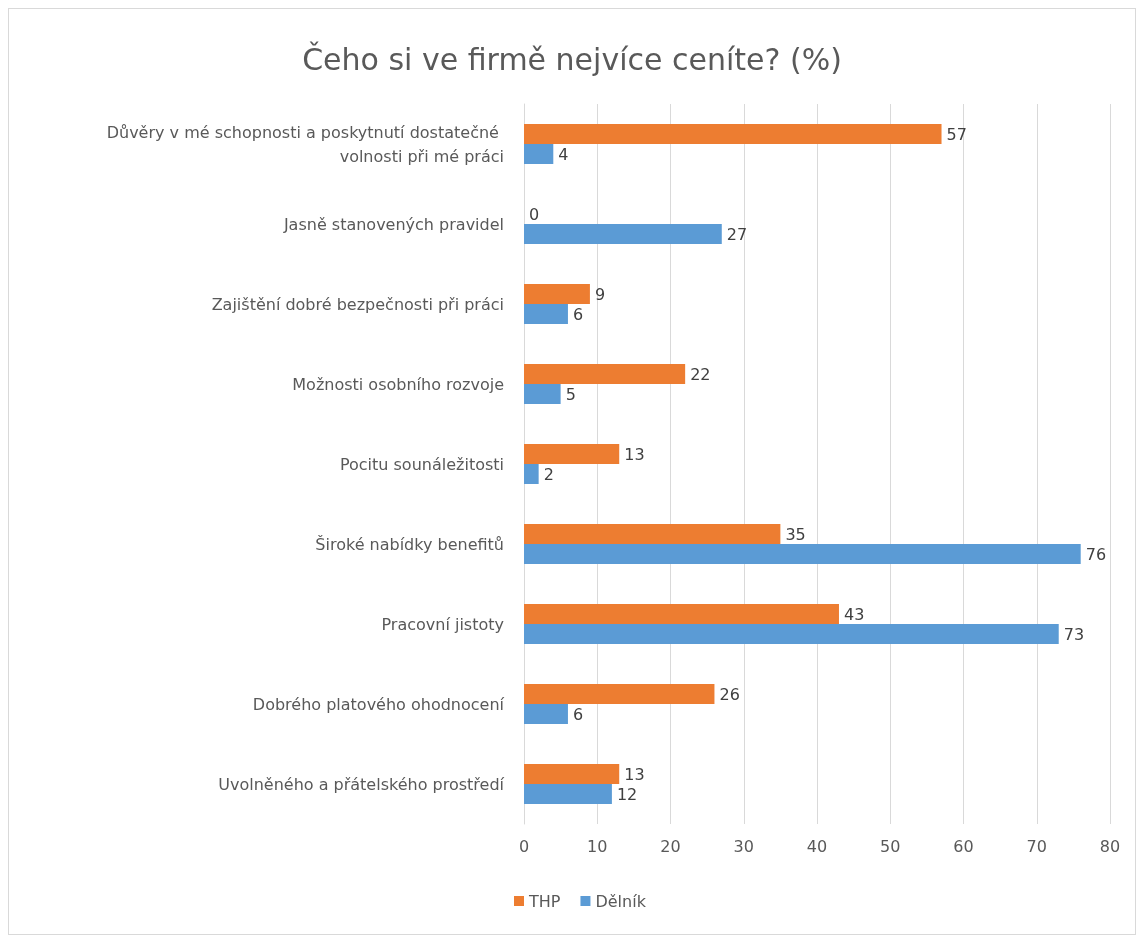 This screenshot has width=1146, height=945. I want to click on x-tick-label: 0, so click(524, 846).